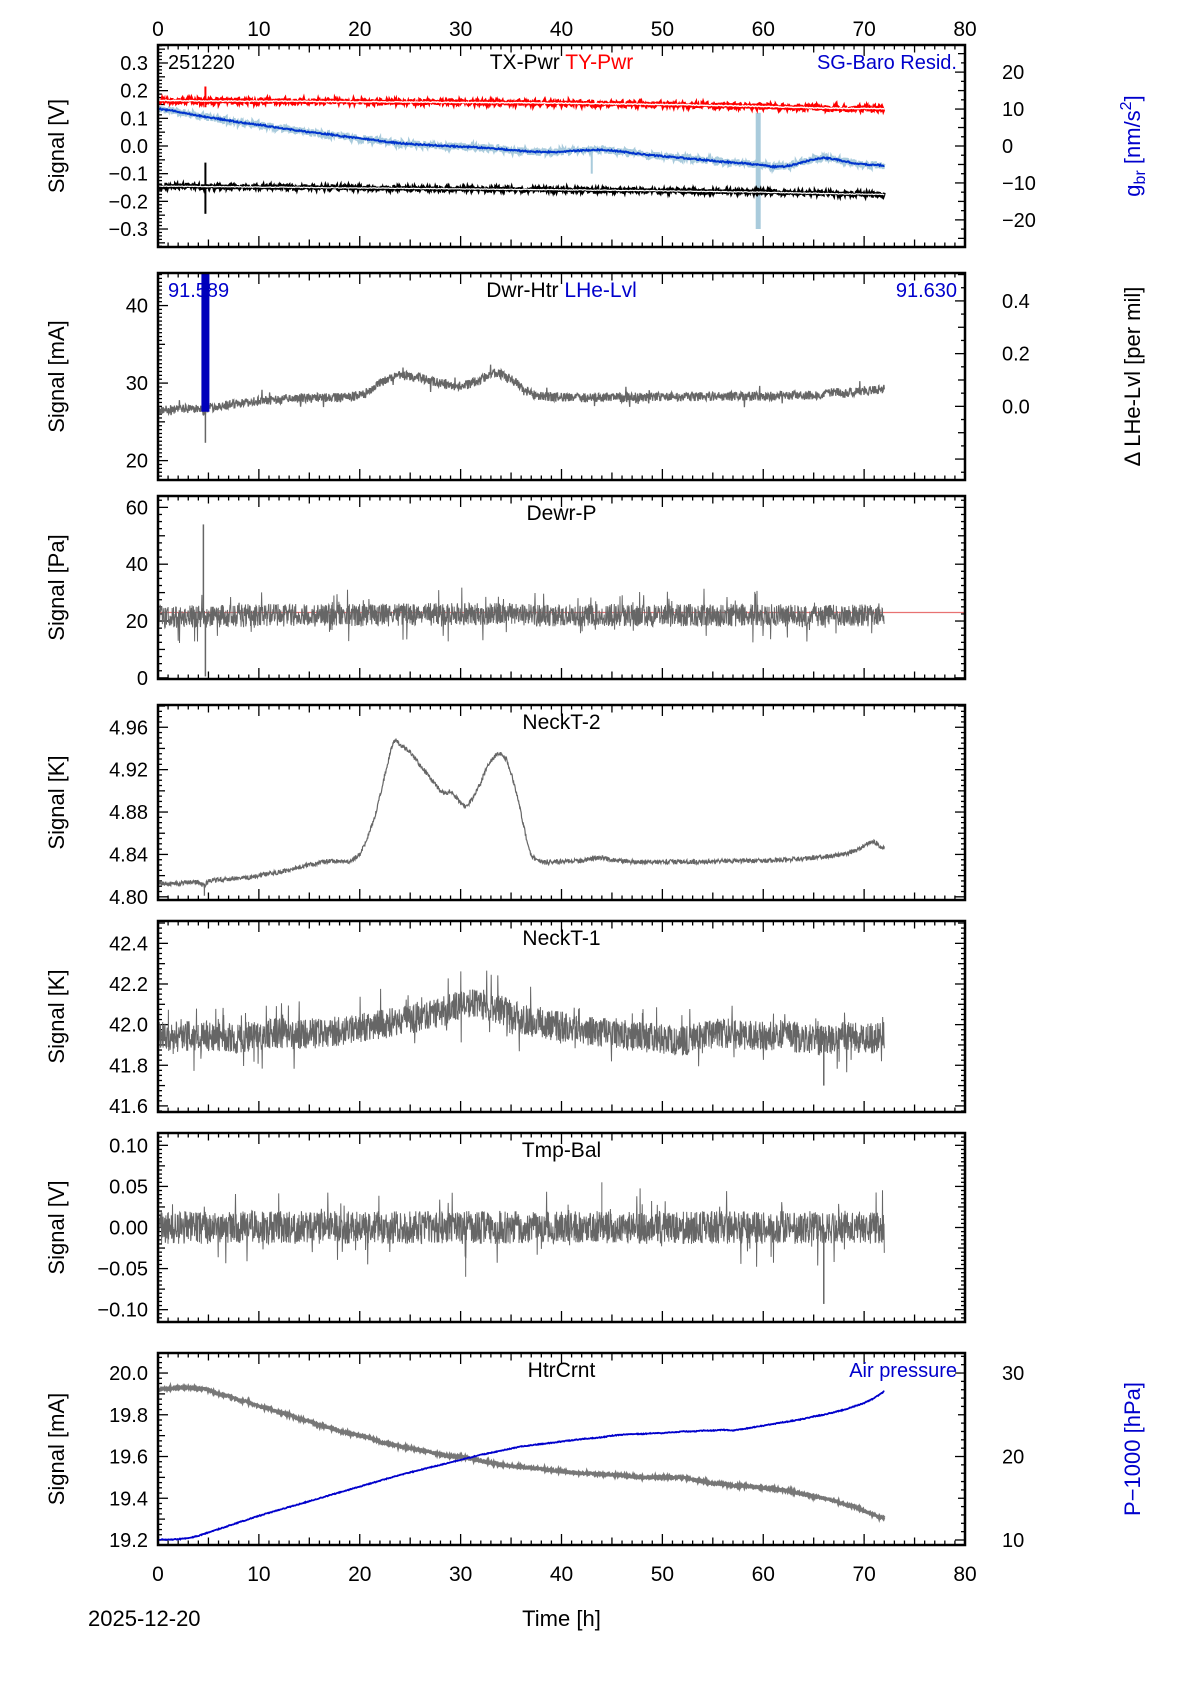 The width and height of the screenshot is (1190, 1684). What do you see at coordinates (1019, 221) in the screenshot?
I see `right-tick-label: −20` at bounding box center [1019, 221].